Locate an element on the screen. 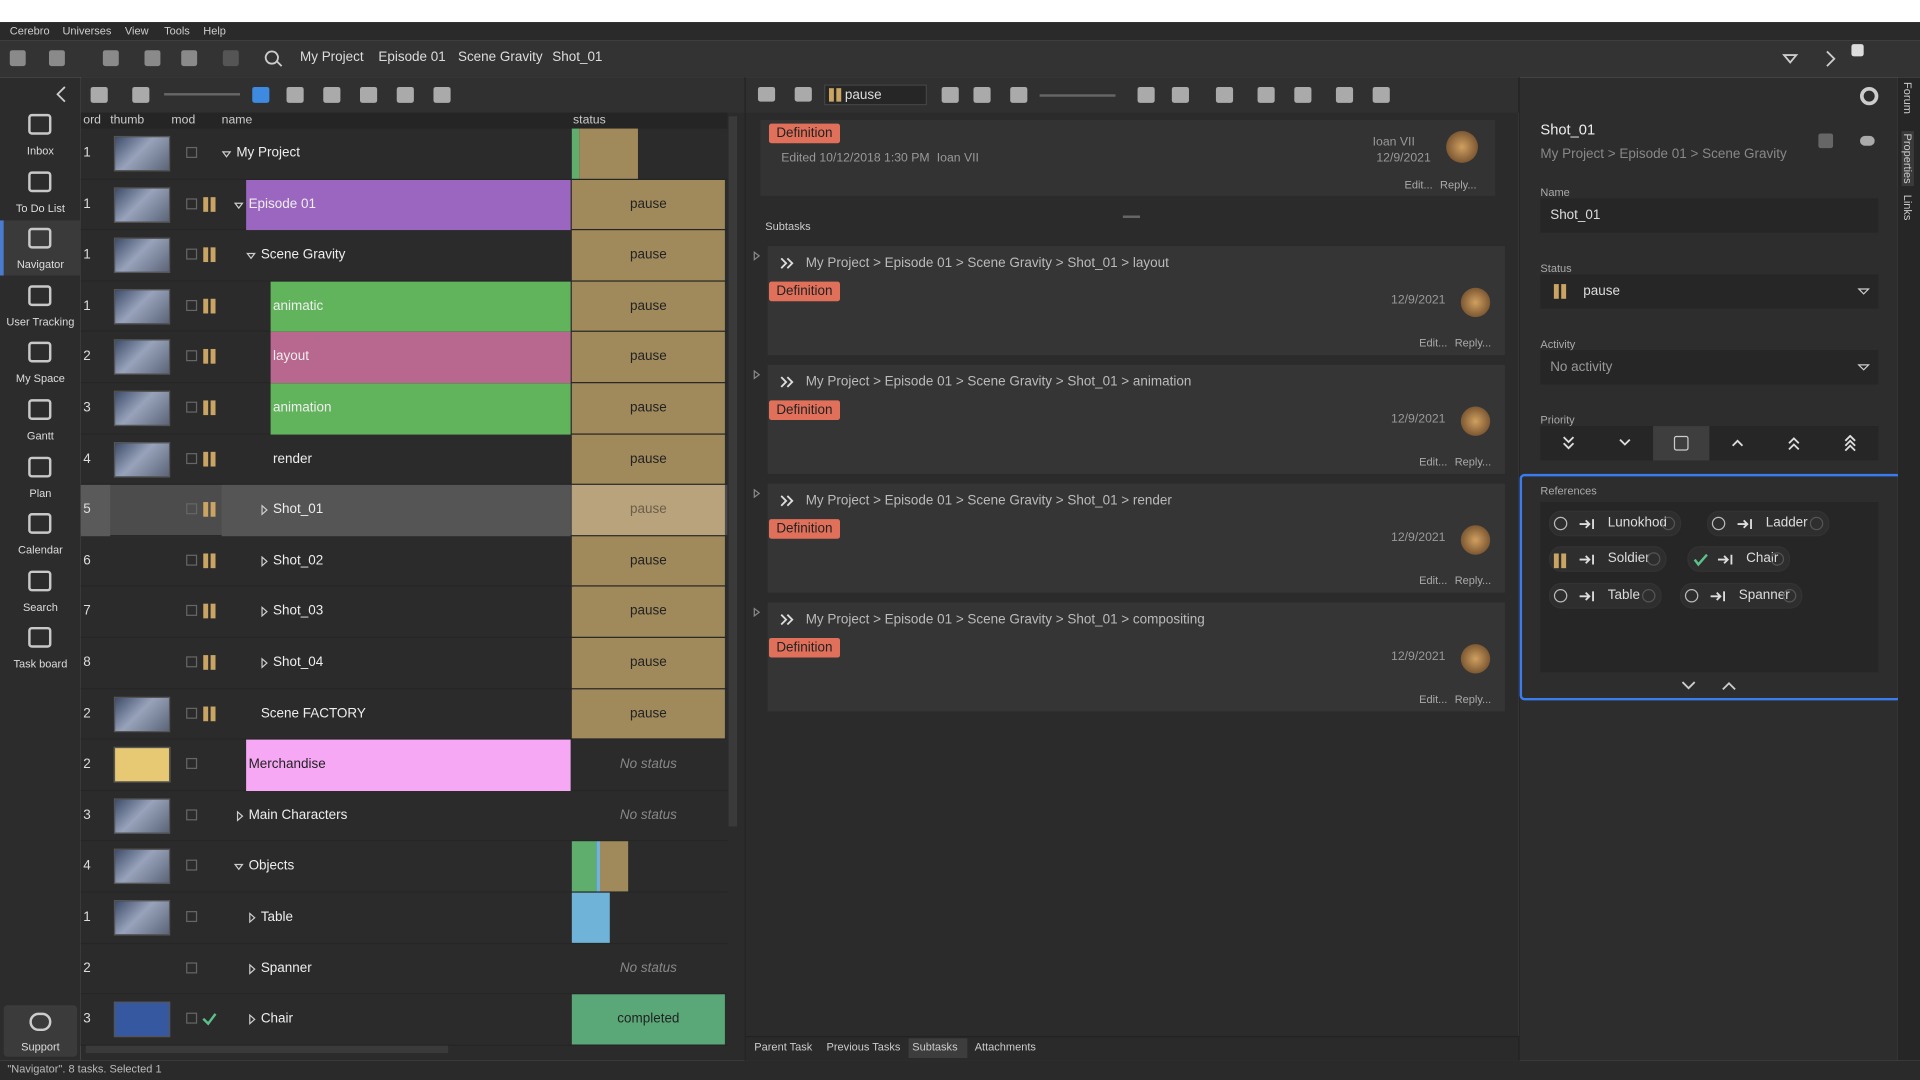 The image size is (1920, 1080). name-cell: Scene Gravity is located at coordinates (303, 255).